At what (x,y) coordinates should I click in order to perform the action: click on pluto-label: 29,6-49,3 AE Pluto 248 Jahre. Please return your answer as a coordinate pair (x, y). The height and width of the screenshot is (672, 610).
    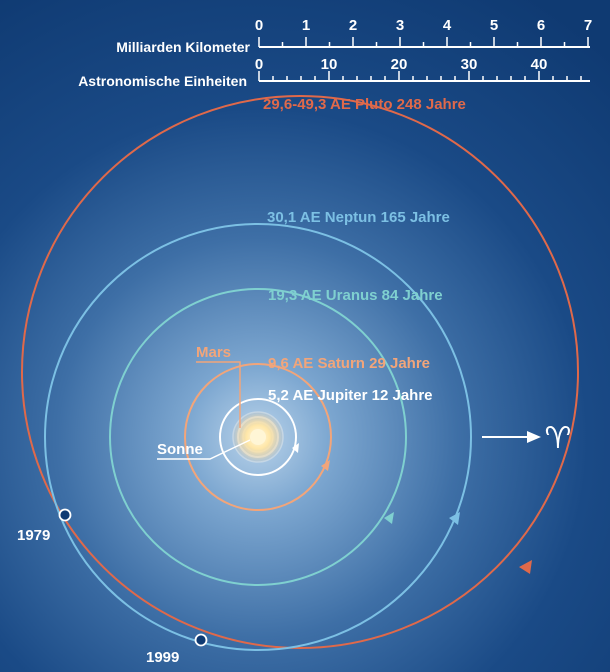
    Looking at the image, I should click on (364, 104).